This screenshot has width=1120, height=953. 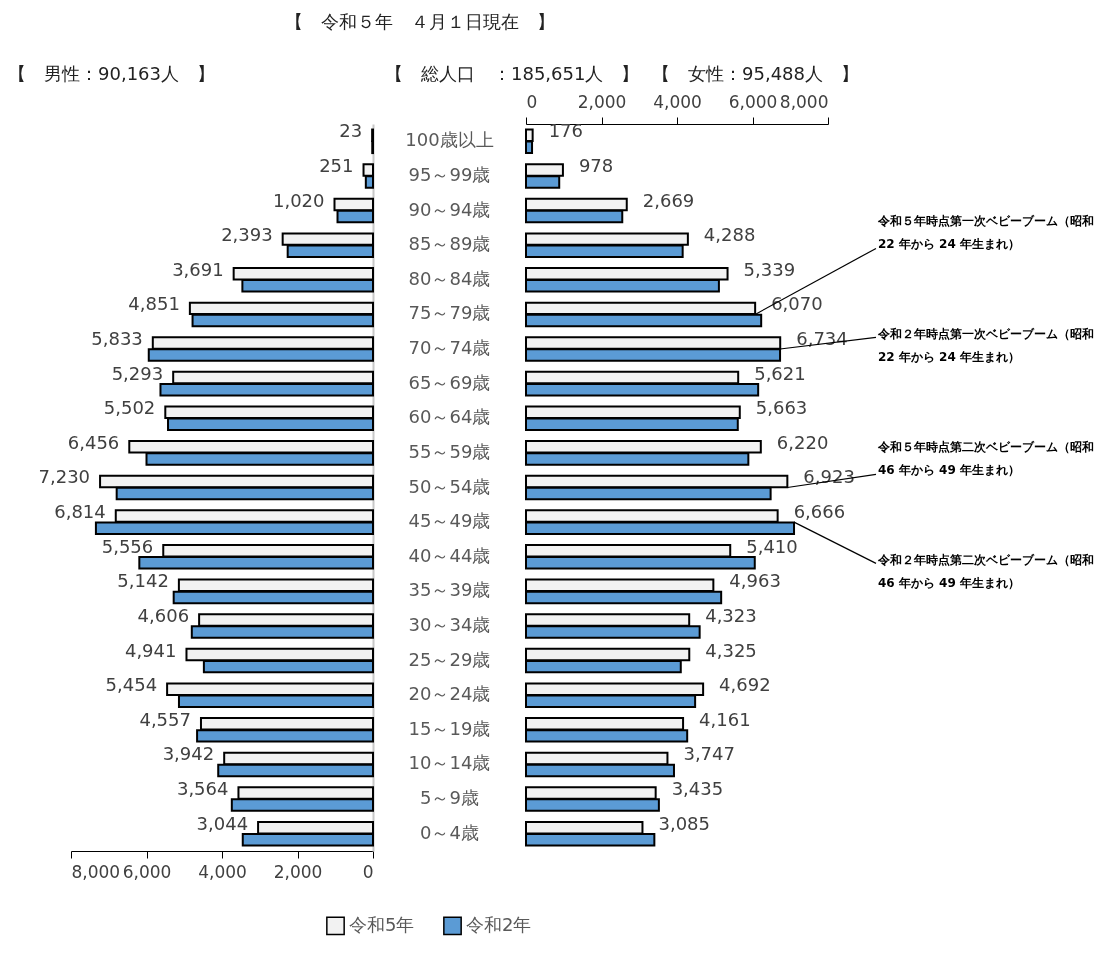 I want to click on annotation: 令和５年時点第二次ベビーブーム（昭和 46 年から 49 年生まれ）, so click(x=985, y=459).